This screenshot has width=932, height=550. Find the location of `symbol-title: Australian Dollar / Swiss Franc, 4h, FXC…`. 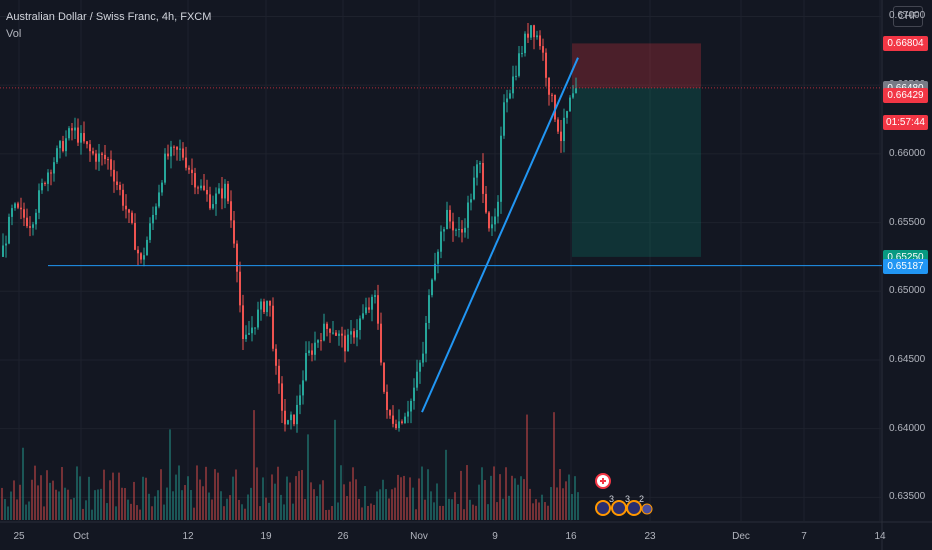

symbol-title: Australian Dollar / Swiss Franc, 4h, FXC… is located at coordinates (109, 17).